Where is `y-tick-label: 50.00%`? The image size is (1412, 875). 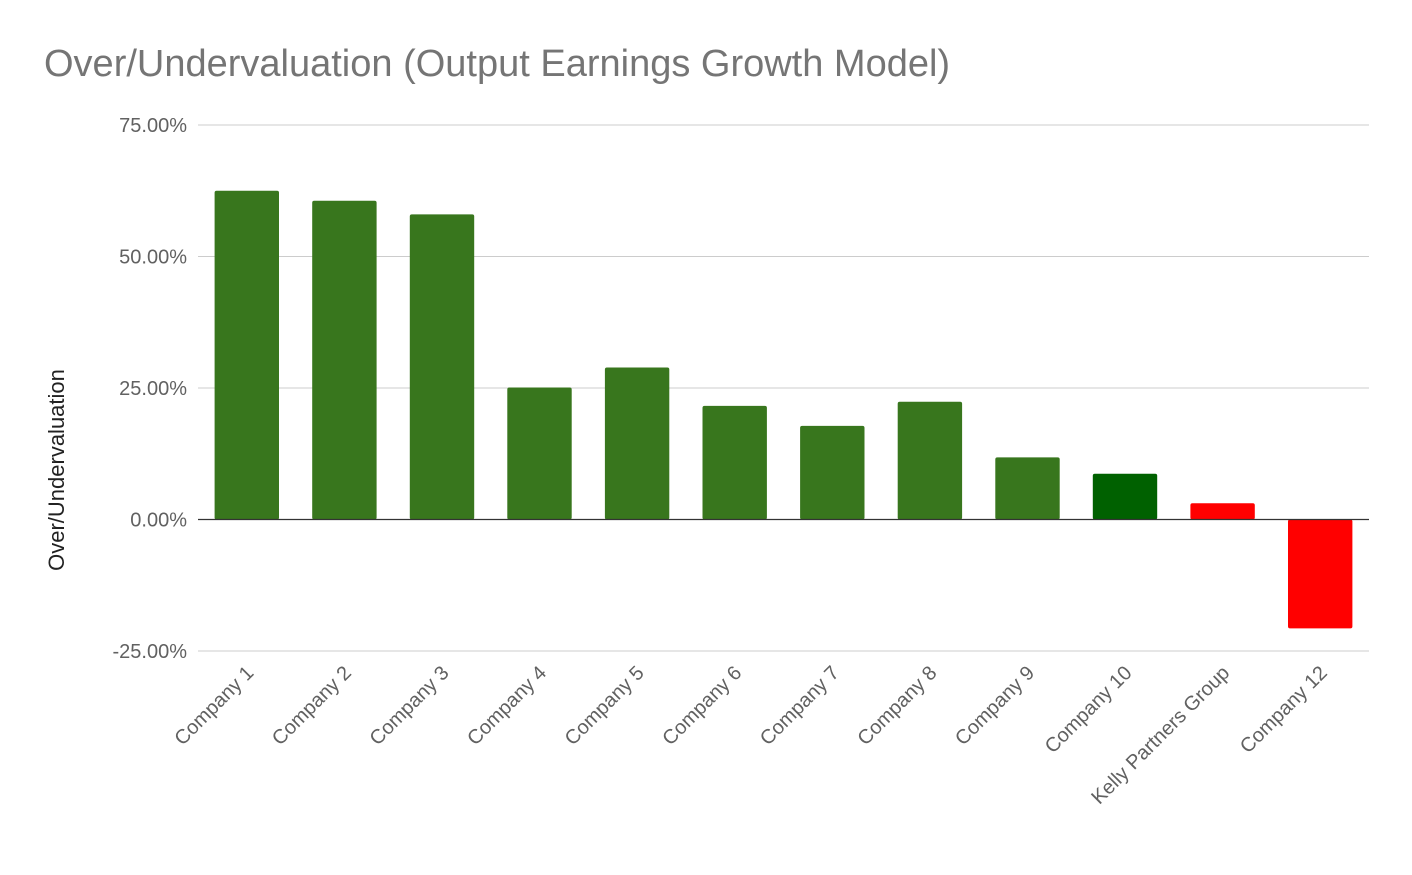
y-tick-label: 50.00% is located at coordinates (153, 258).